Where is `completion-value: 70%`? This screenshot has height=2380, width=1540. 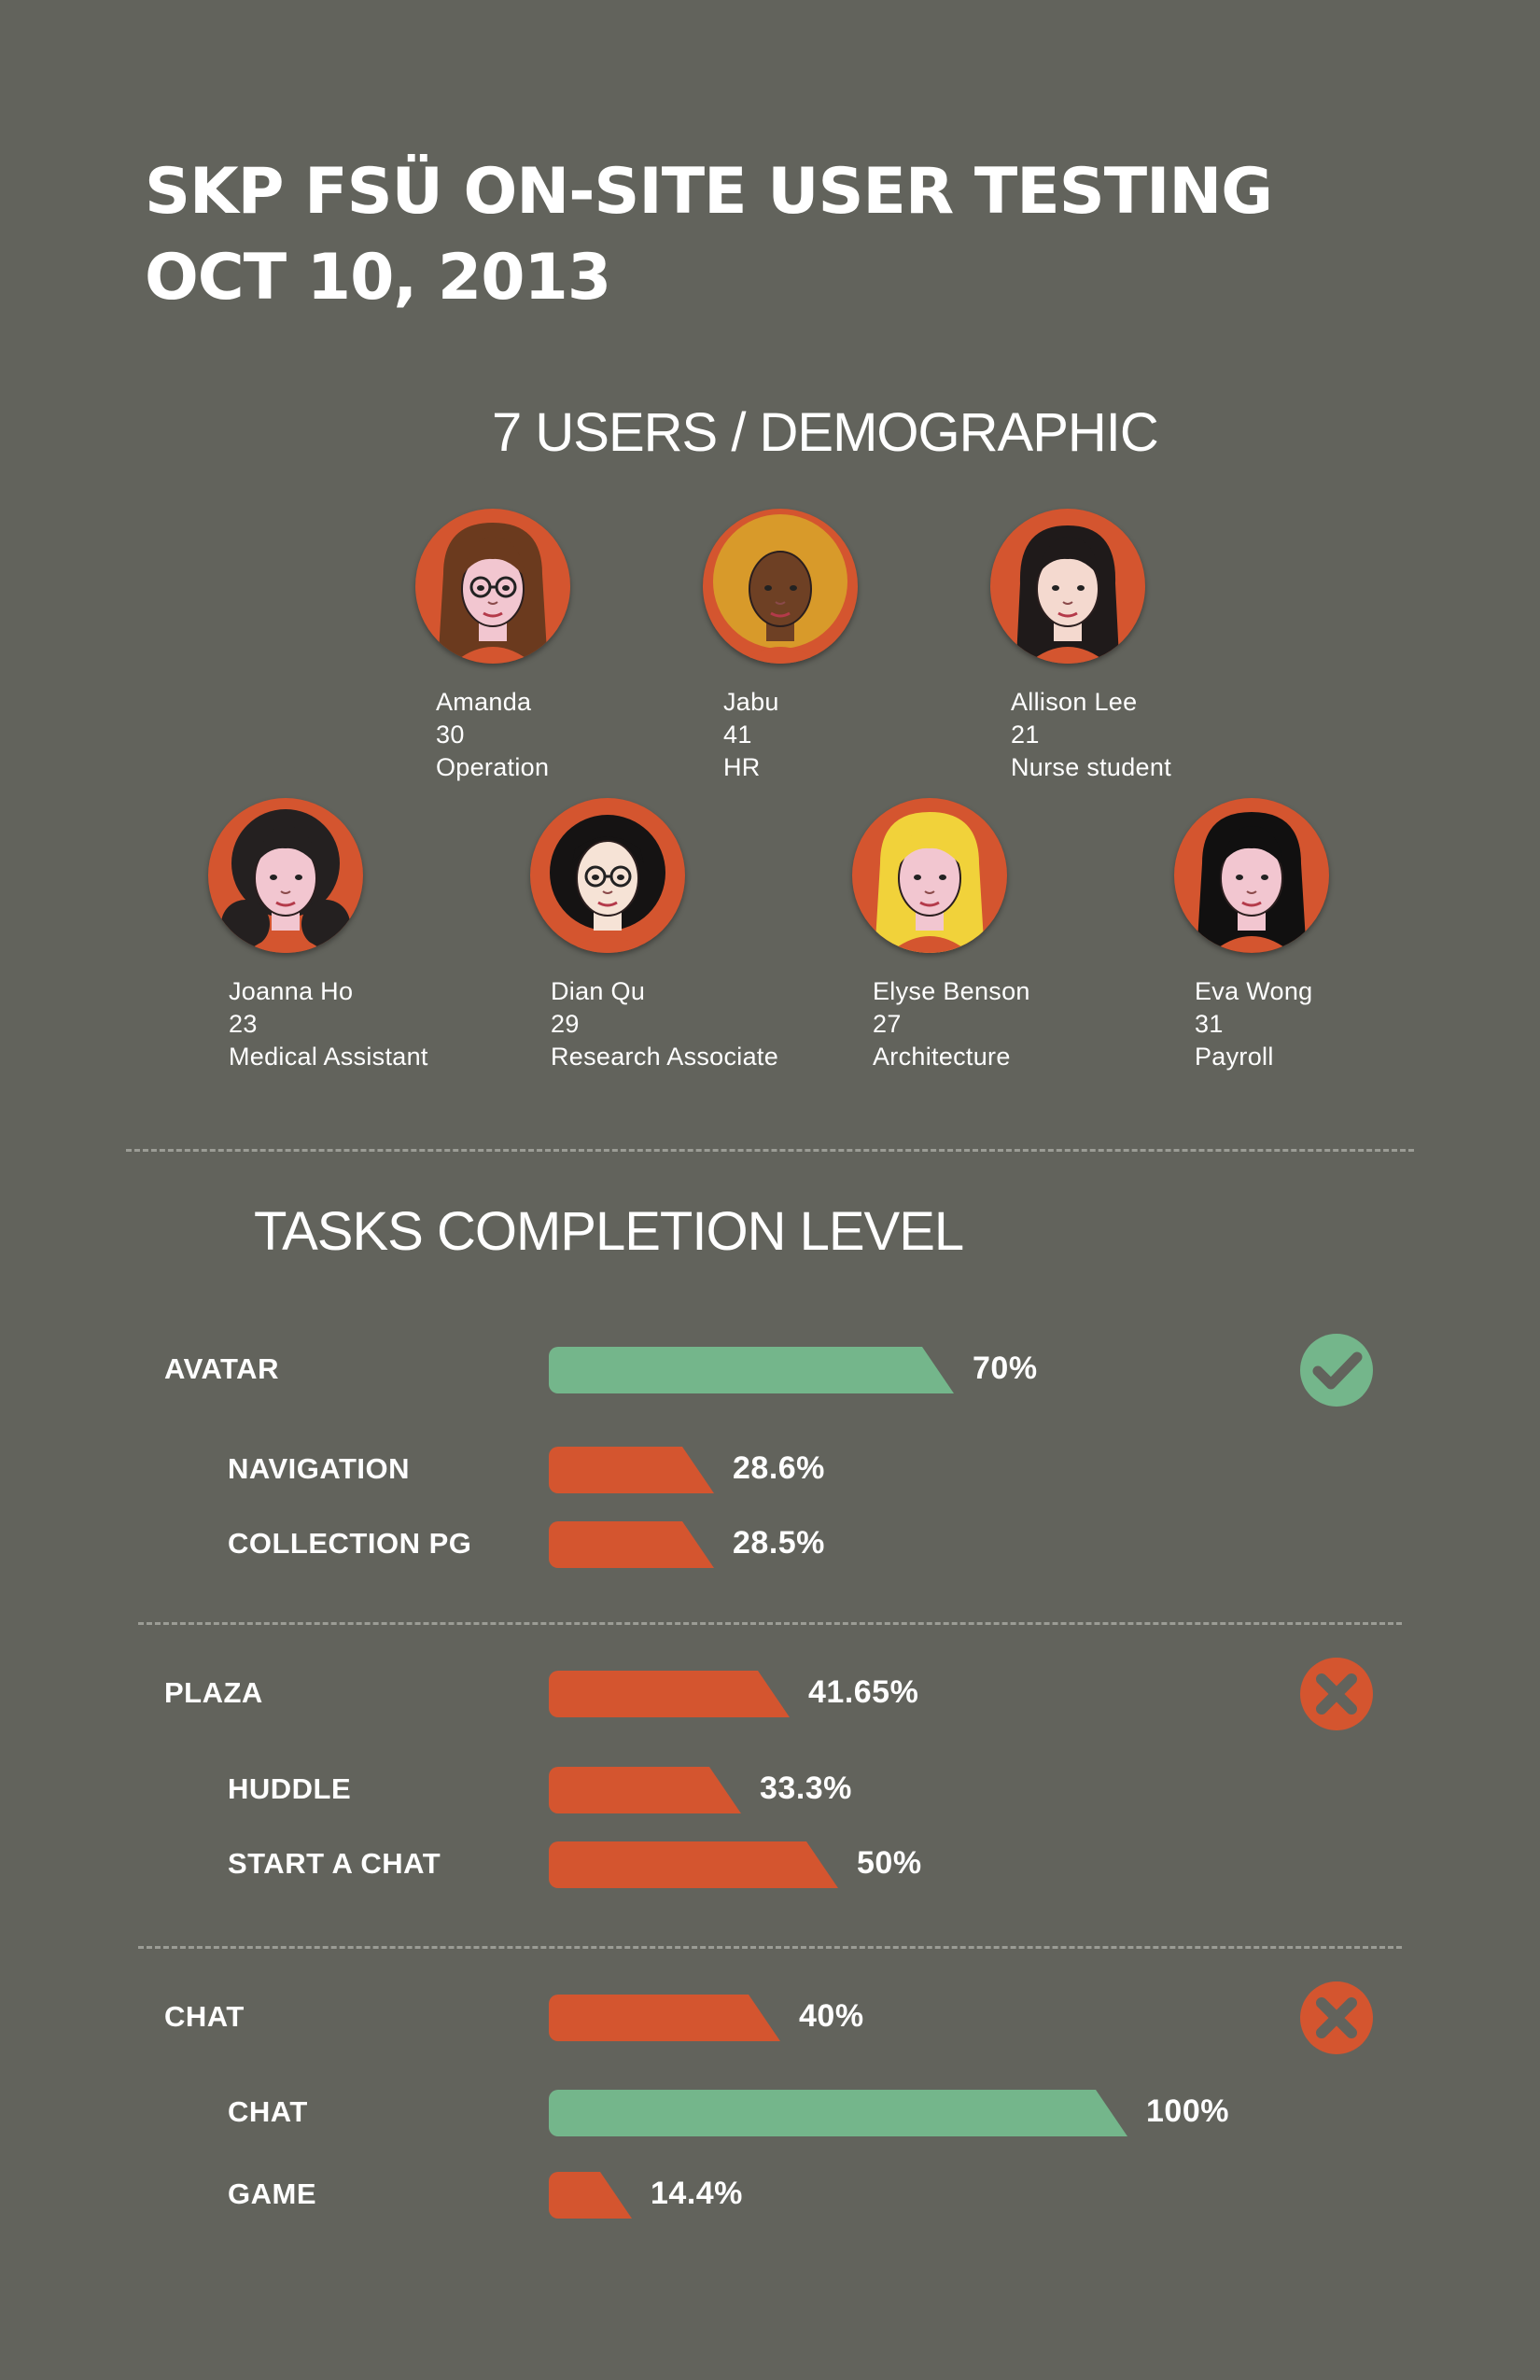 completion-value: 70% is located at coordinates (1005, 1368).